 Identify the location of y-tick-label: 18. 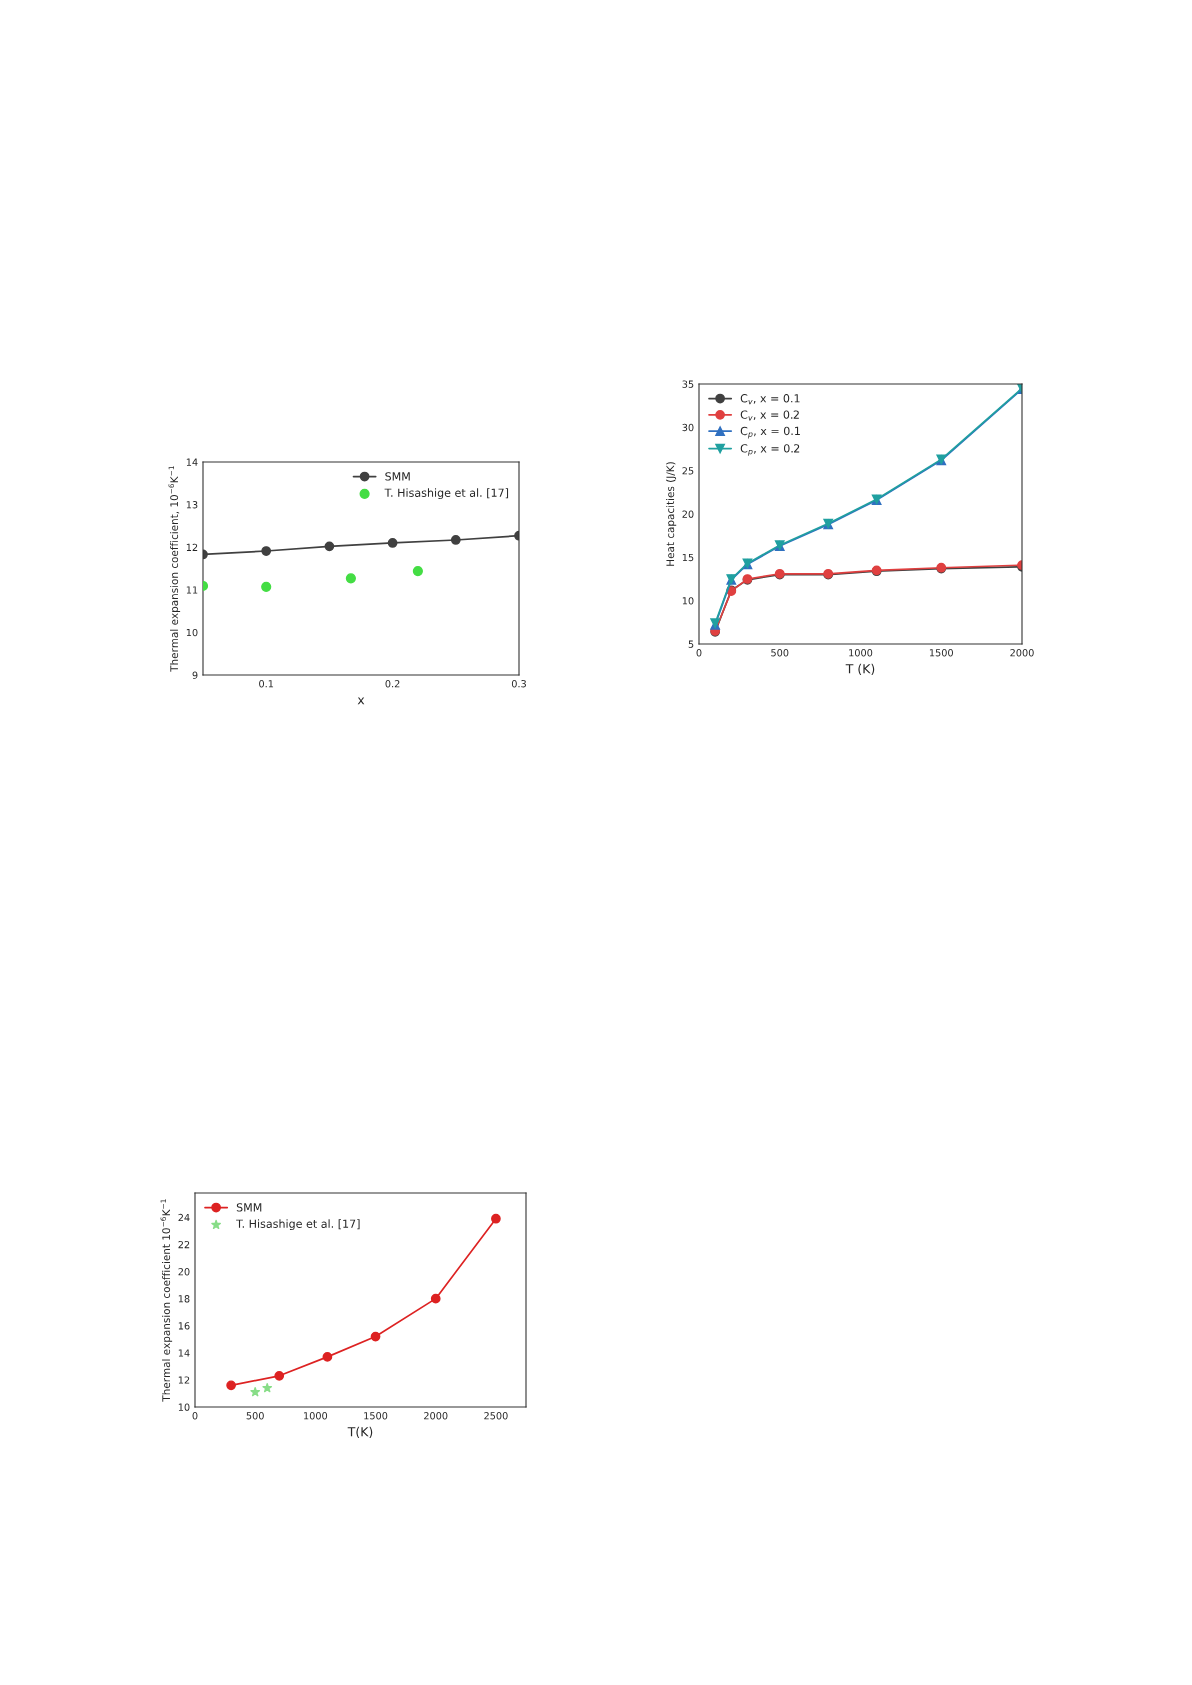
(184, 1299).